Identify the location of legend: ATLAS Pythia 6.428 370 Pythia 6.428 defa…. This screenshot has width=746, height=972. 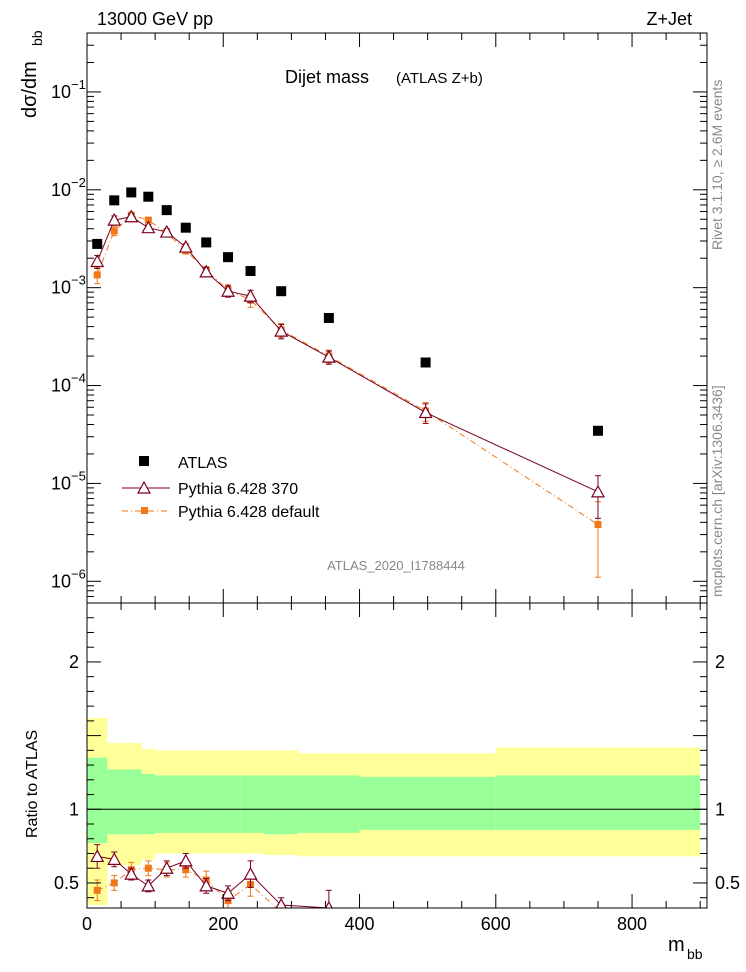
(221, 488).